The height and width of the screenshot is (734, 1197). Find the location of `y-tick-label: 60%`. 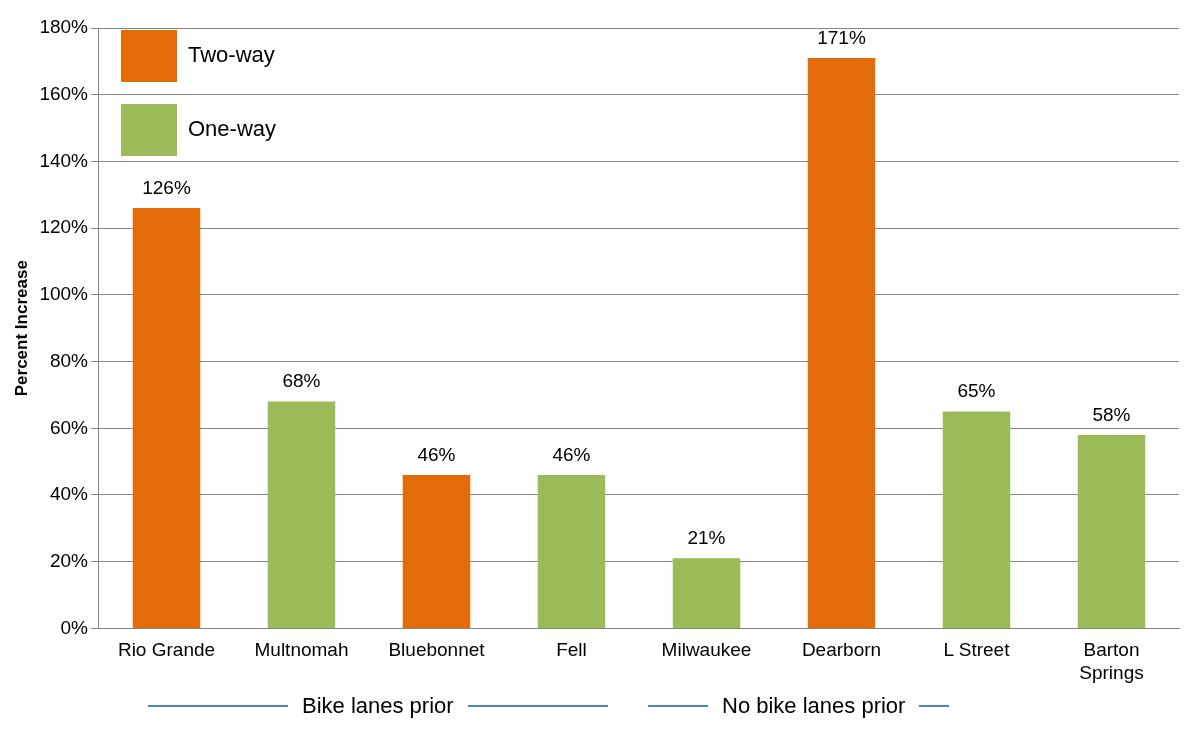

y-tick-label: 60% is located at coordinates (69, 427).